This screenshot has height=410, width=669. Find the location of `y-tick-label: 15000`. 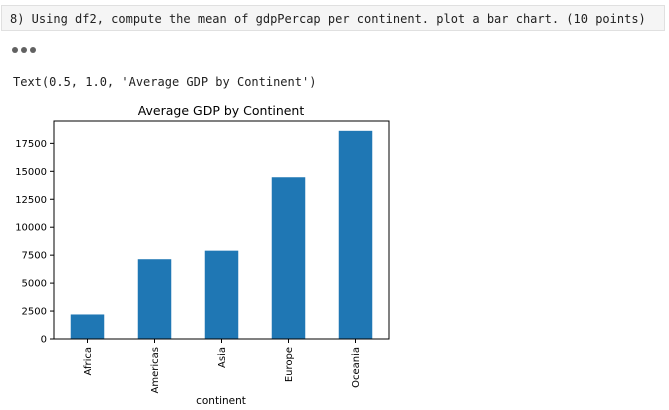

y-tick-label: 15000 is located at coordinates (31, 172).